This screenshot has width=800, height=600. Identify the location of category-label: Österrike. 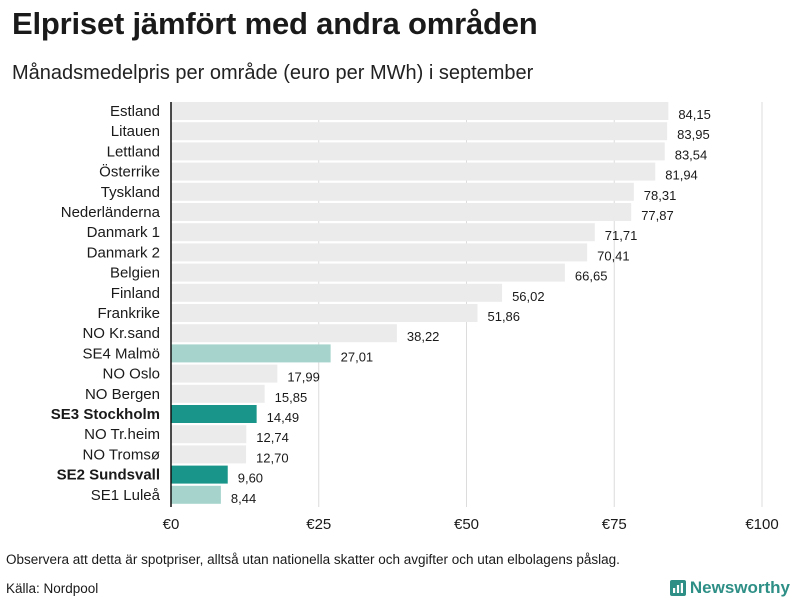
(129, 172).